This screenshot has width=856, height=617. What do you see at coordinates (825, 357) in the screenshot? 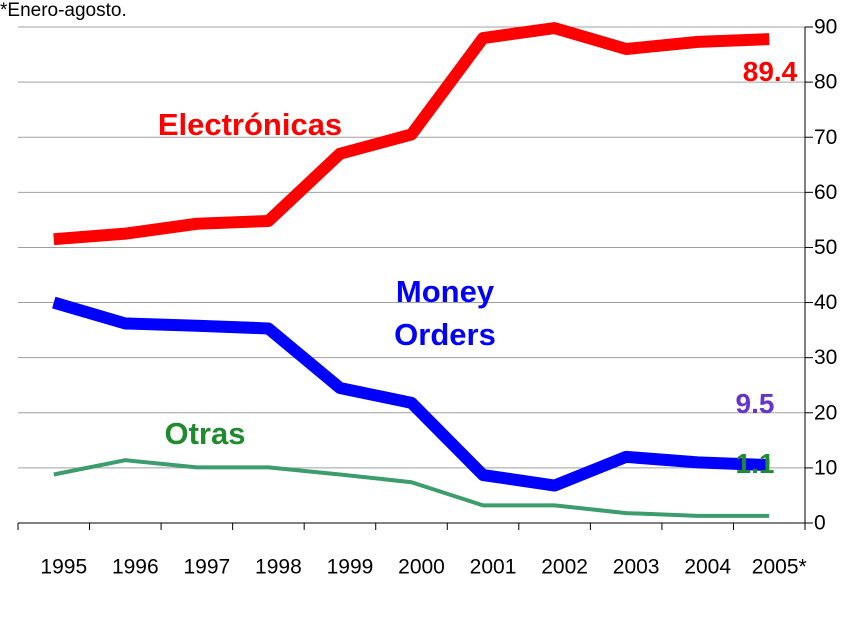
I see `y-tick-label: 30` at bounding box center [825, 357].